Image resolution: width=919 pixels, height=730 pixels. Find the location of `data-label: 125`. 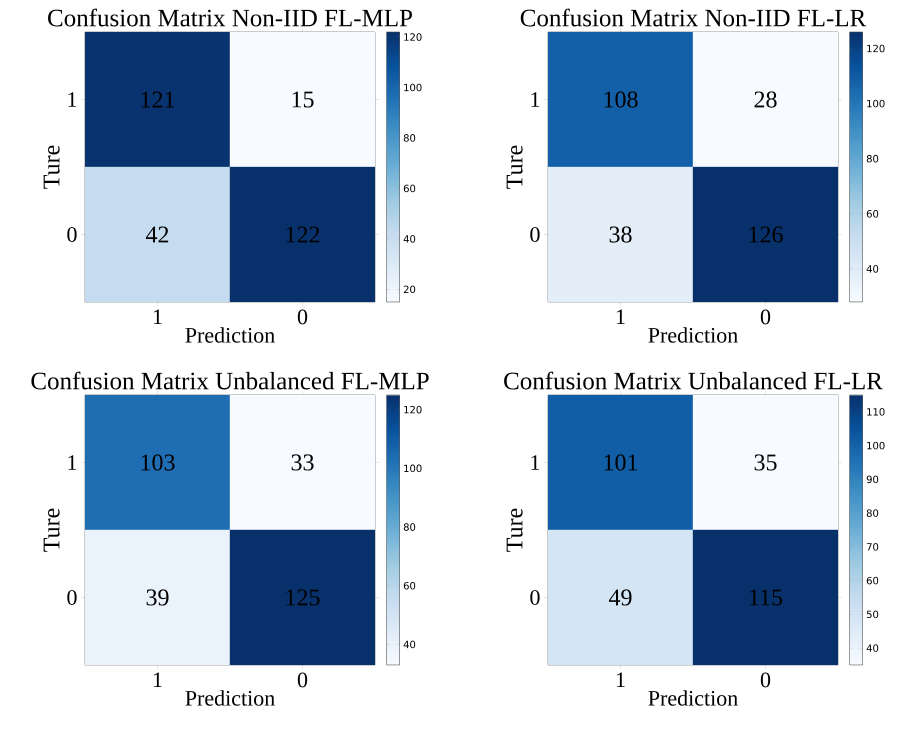

data-label: 125 is located at coordinates (303, 597).